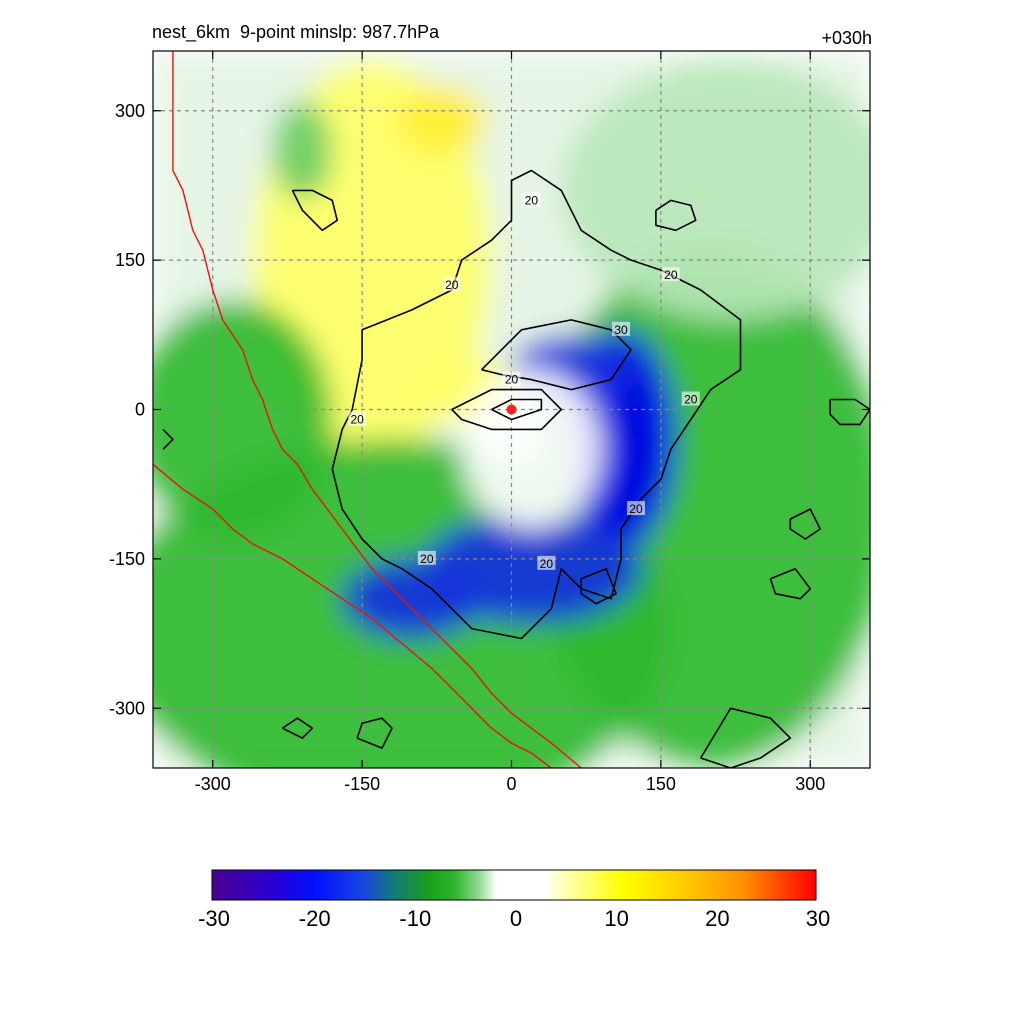 The width and height of the screenshot is (1024, 1024). Describe the element at coordinates (818, 918) in the screenshot. I see `colorbar-tick-label: 30` at that location.